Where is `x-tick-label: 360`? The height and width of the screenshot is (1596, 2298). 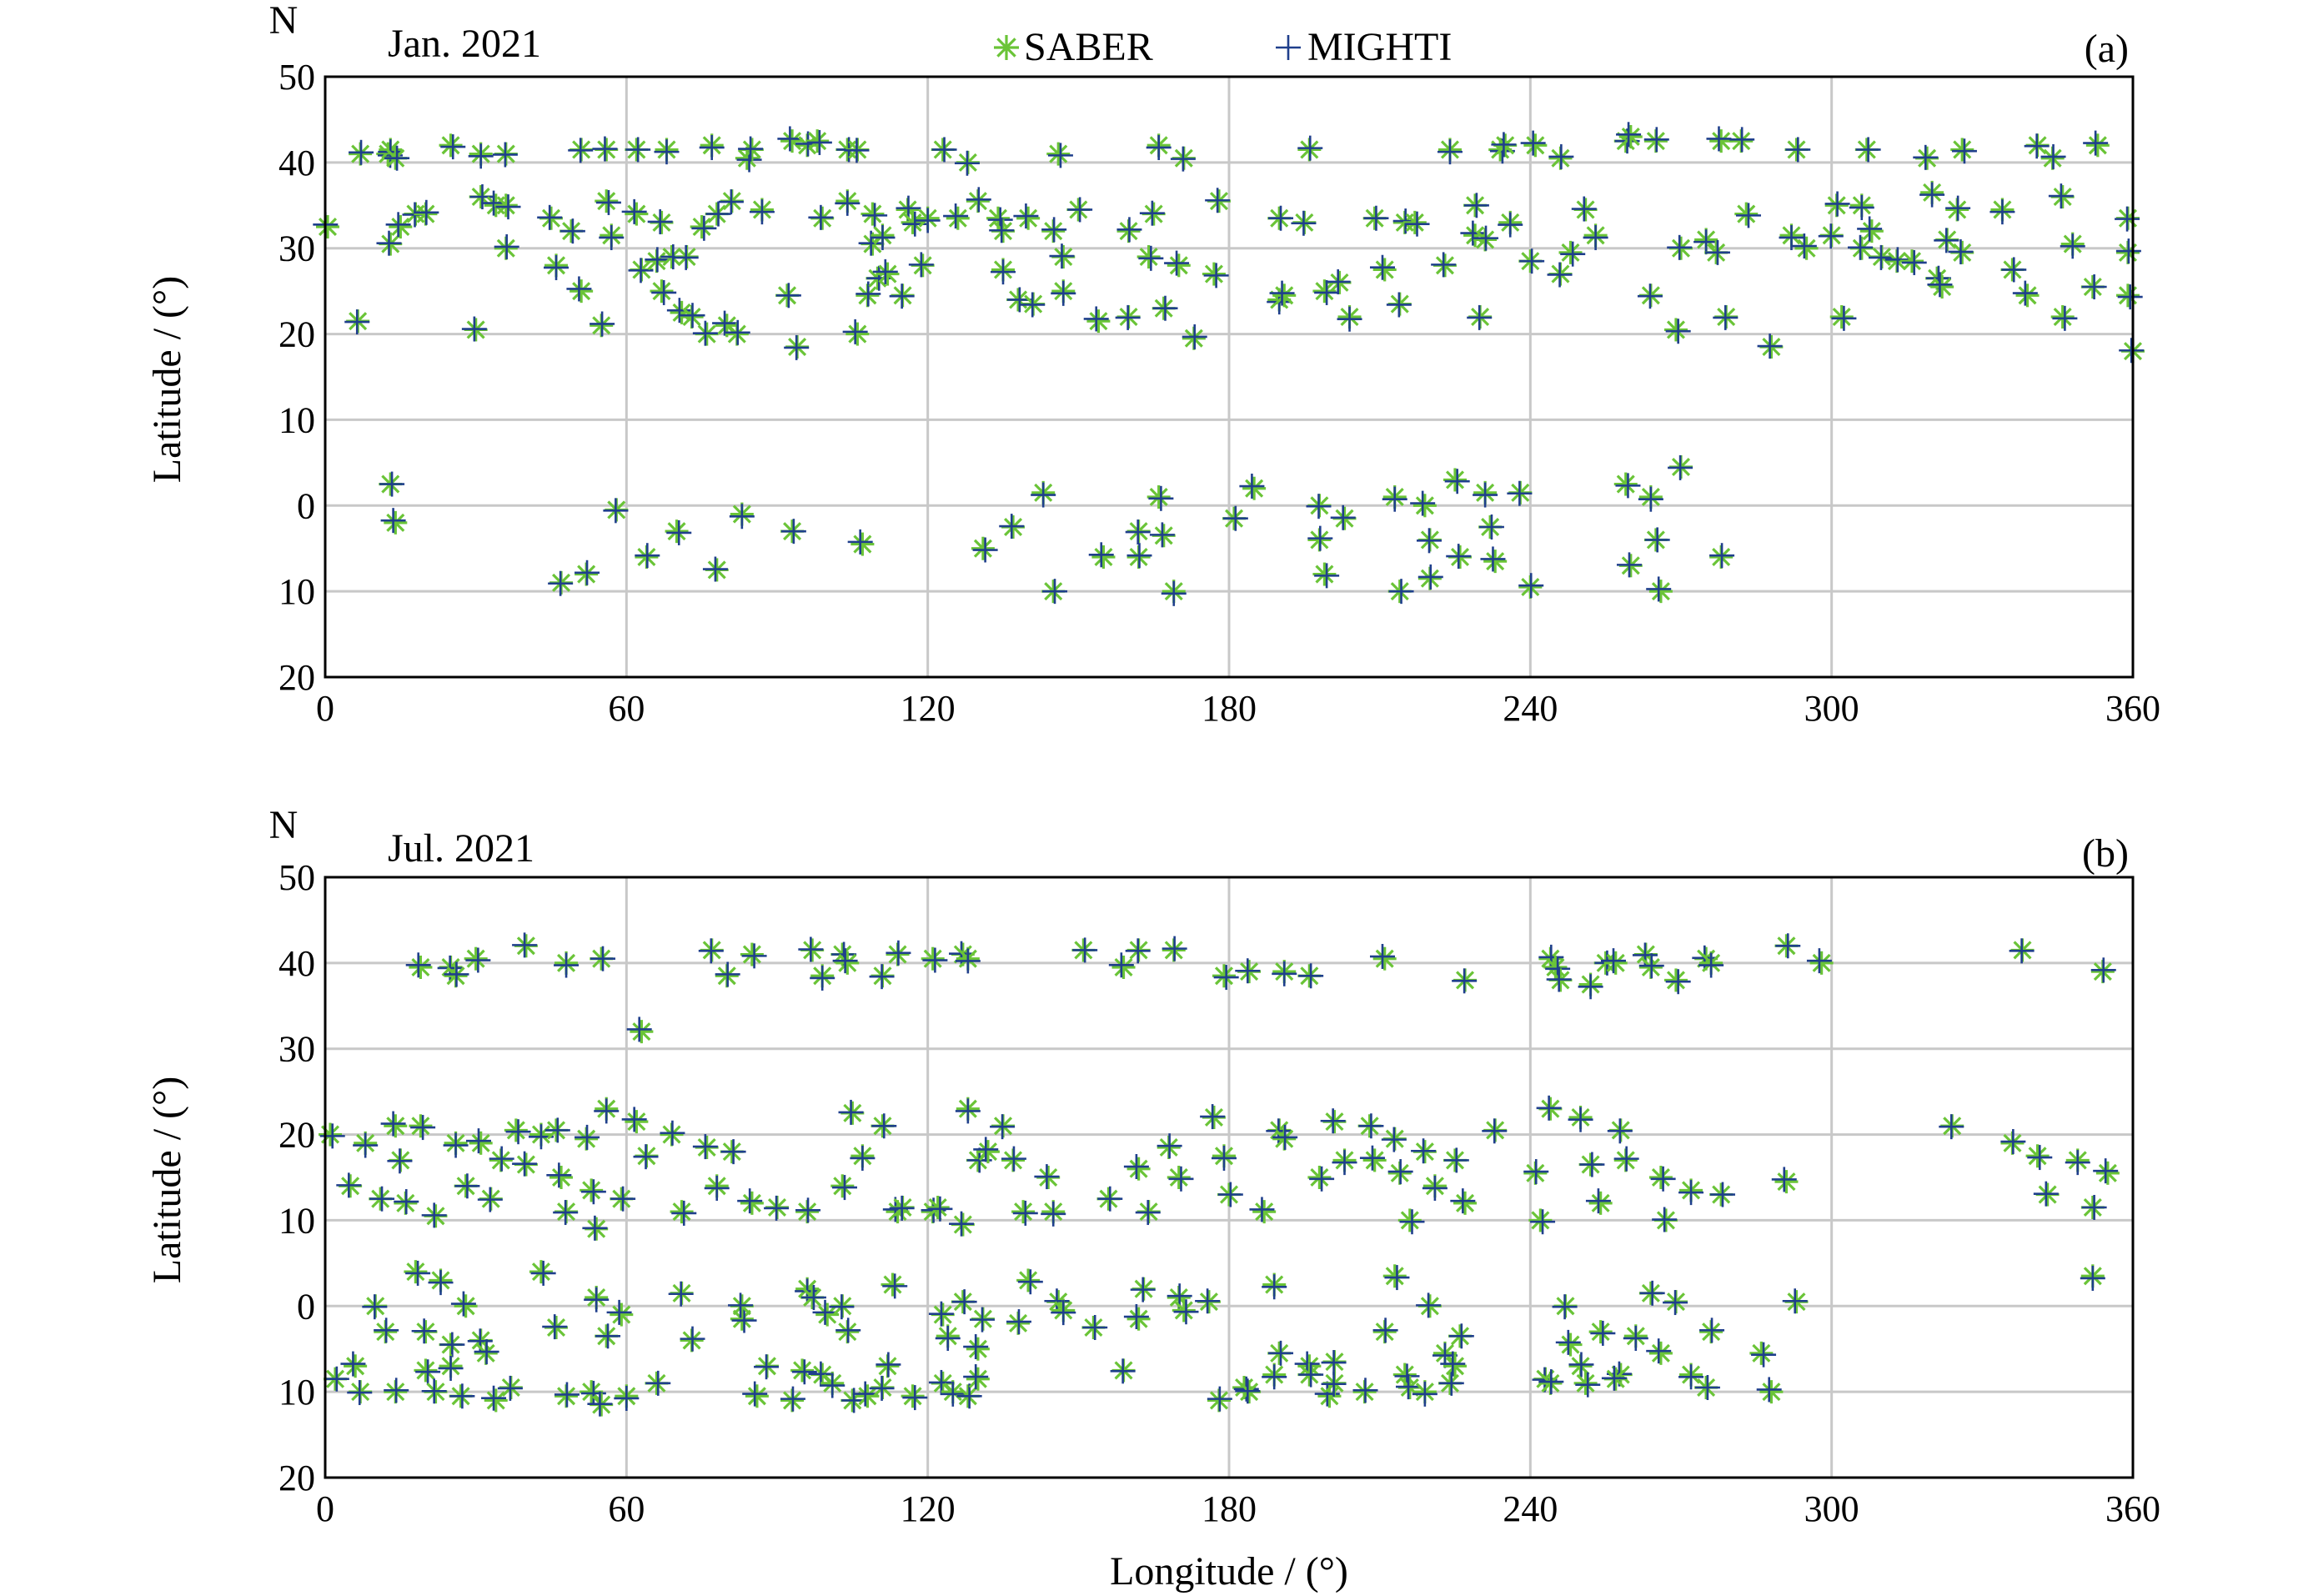
x-tick-label: 360 is located at coordinates (2132, 709).